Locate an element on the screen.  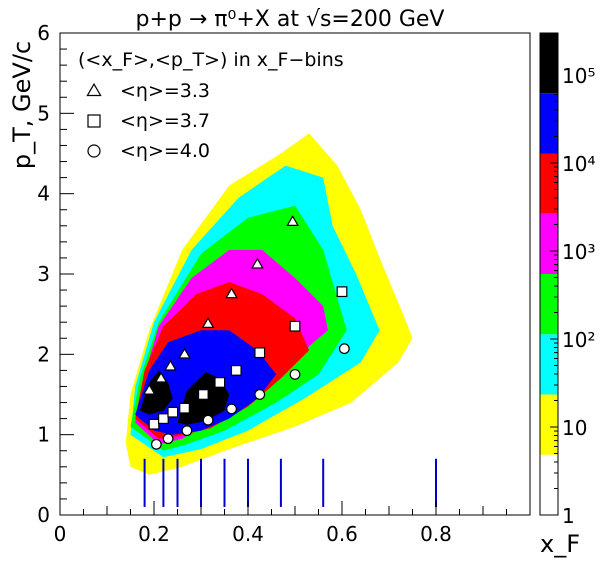
colorbar-tick-label: 10² is located at coordinates (578, 340).